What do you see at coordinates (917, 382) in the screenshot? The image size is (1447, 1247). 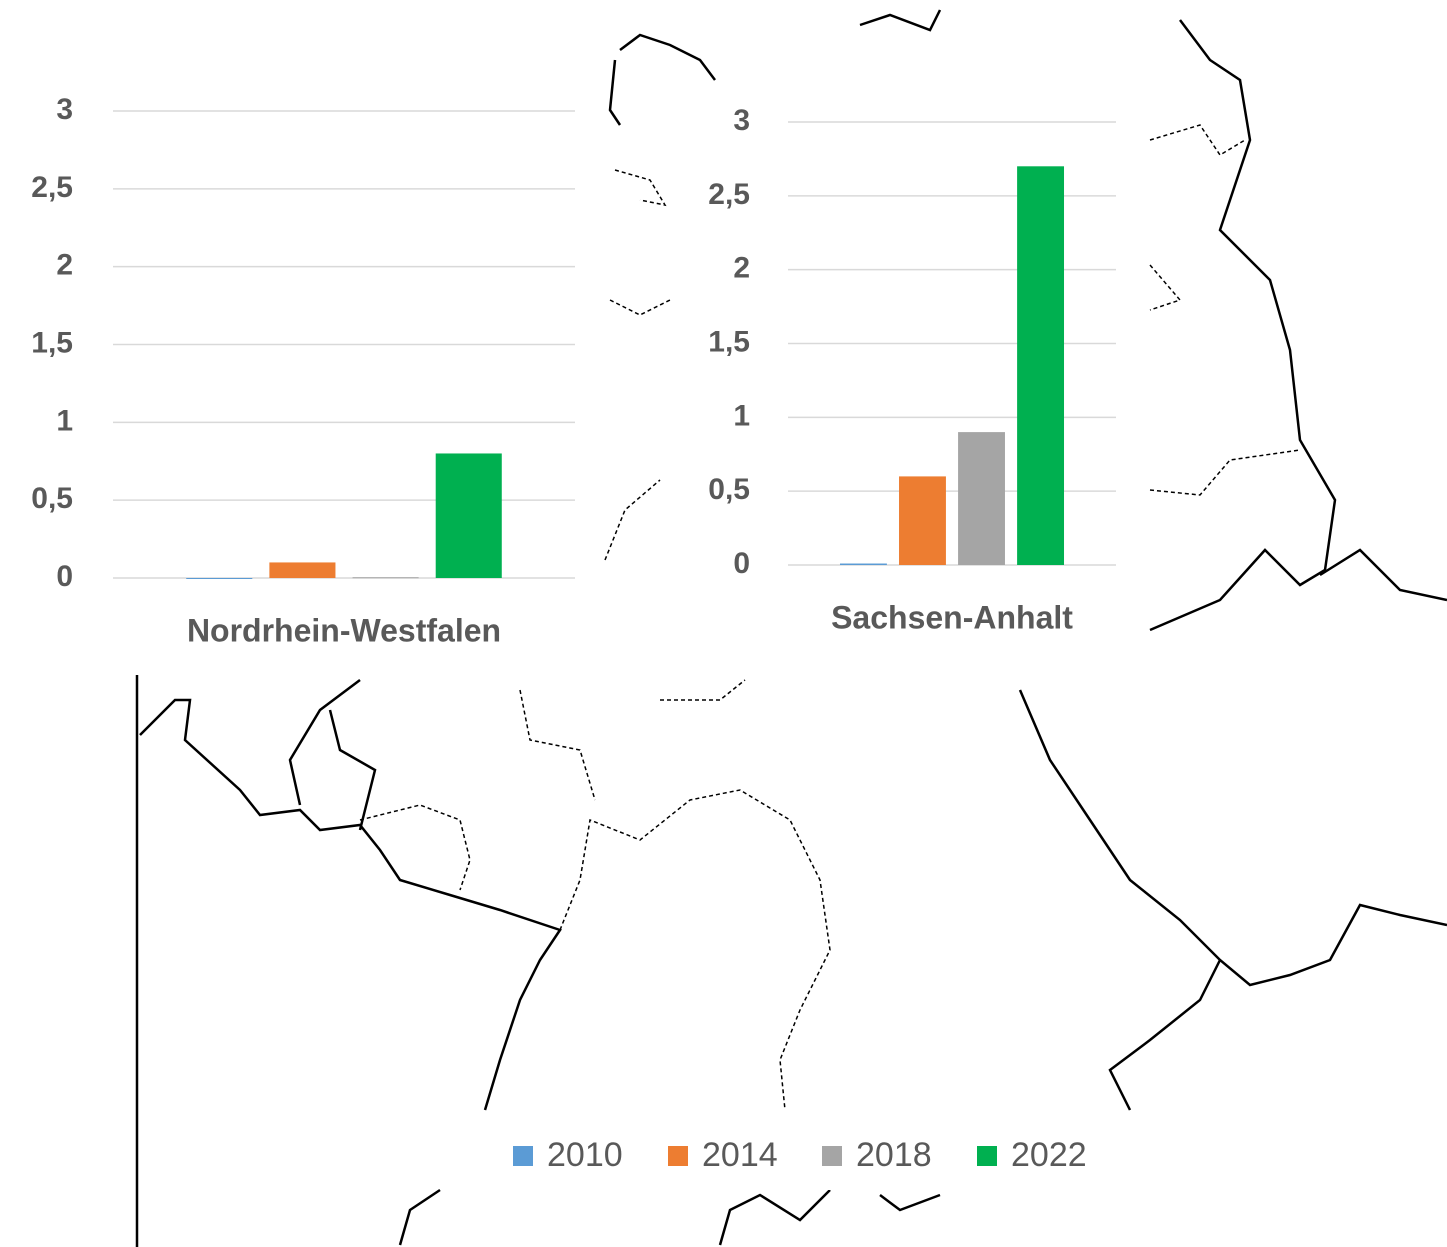 I see `chart-background` at bounding box center [917, 382].